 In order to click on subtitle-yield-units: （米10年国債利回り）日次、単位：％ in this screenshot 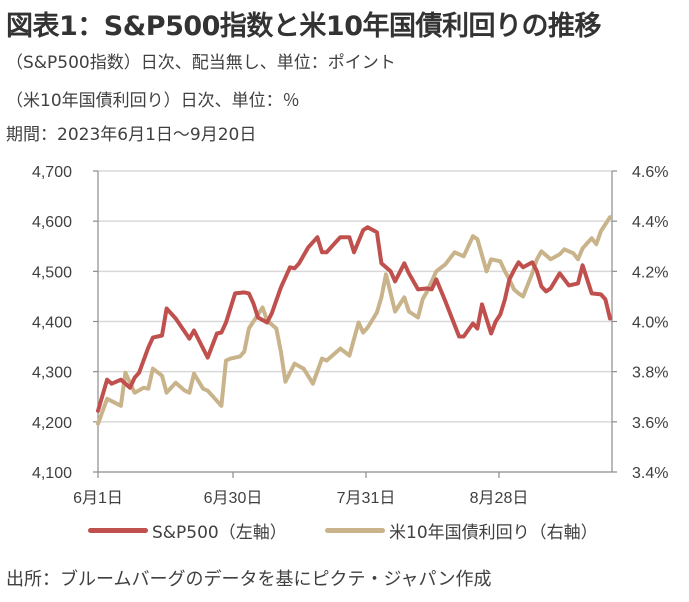, I will do `click(153, 101)`.